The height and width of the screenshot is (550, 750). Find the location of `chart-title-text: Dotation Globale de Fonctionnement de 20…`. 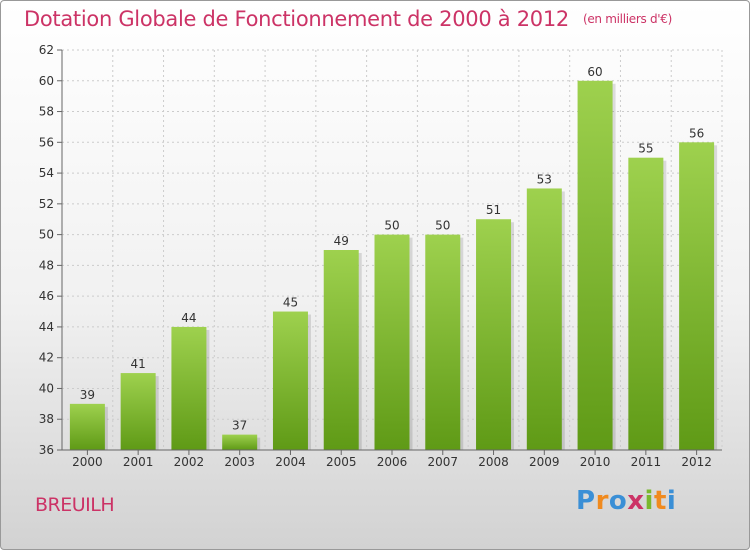

chart-title-text: Dotation Globale de Fonctionnement de 20… is located at coordinates (296, 19).